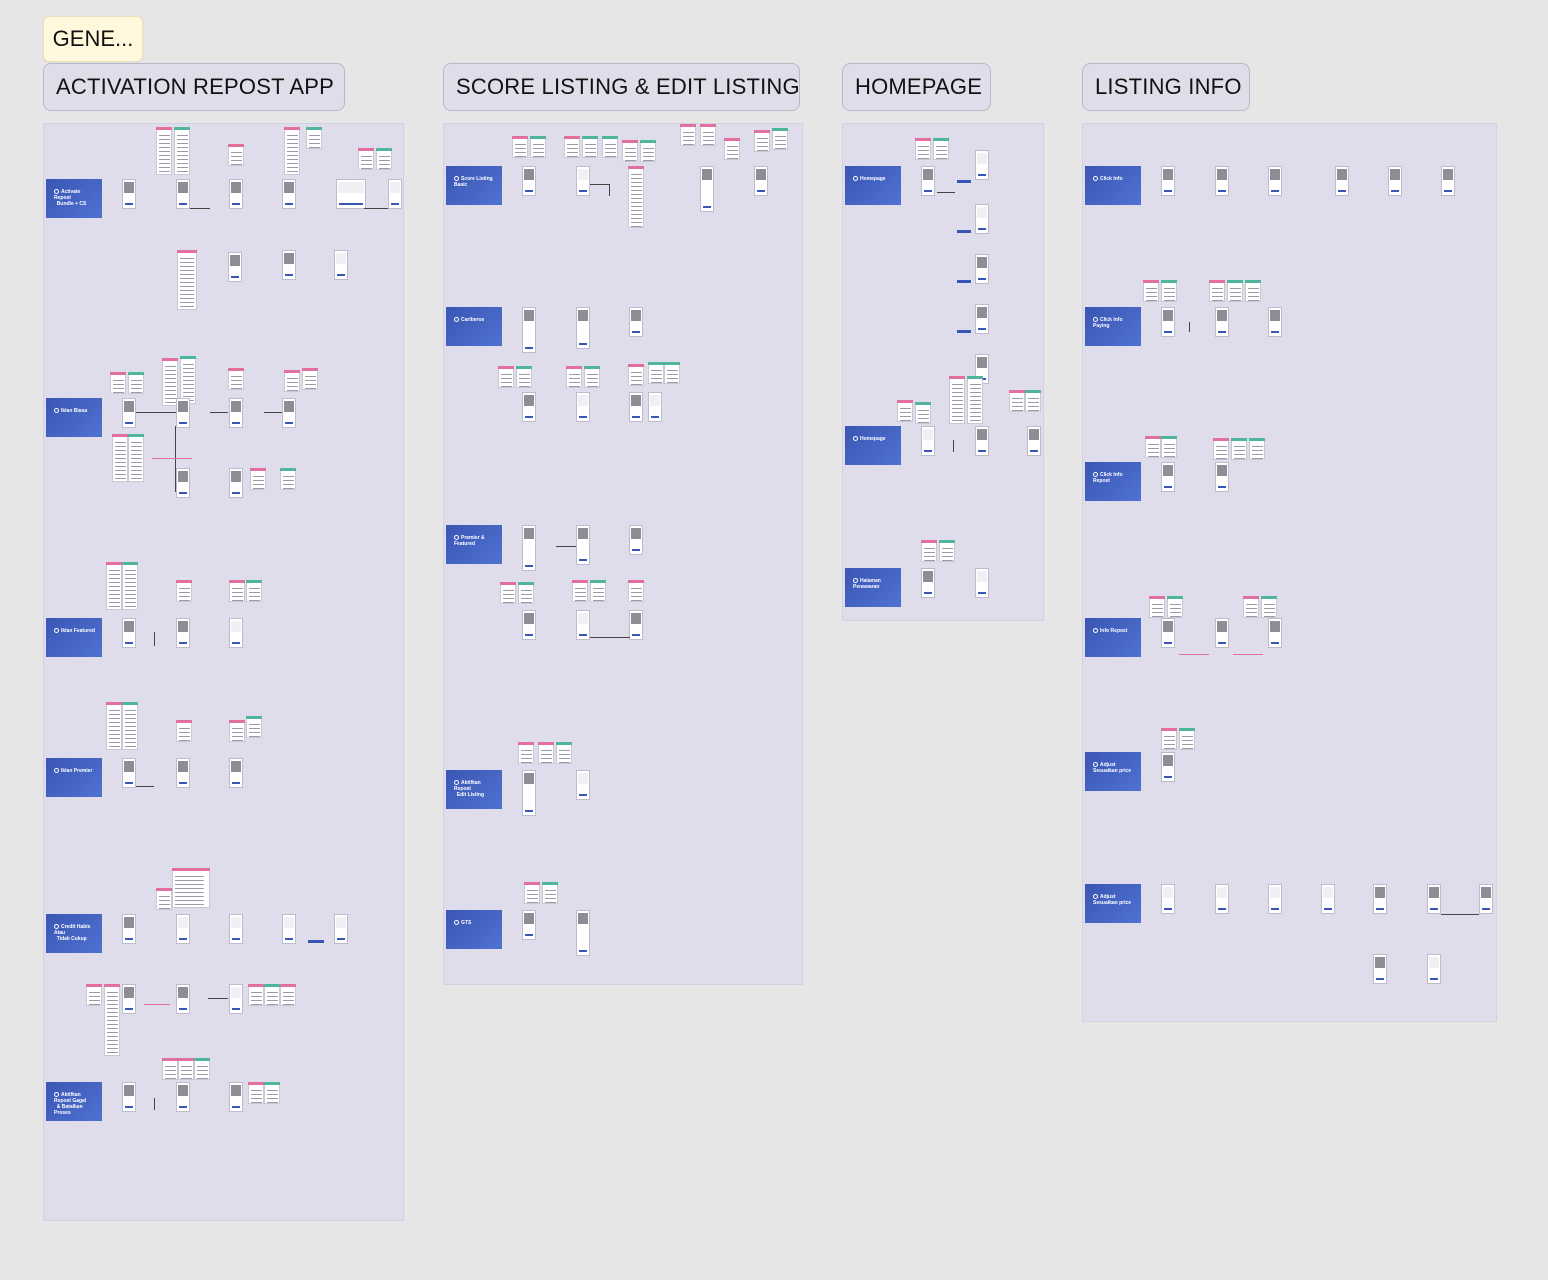  I want to click on section-label-score-listing: SCORE LISTING & EDIT LISTING, so click(621, 87).